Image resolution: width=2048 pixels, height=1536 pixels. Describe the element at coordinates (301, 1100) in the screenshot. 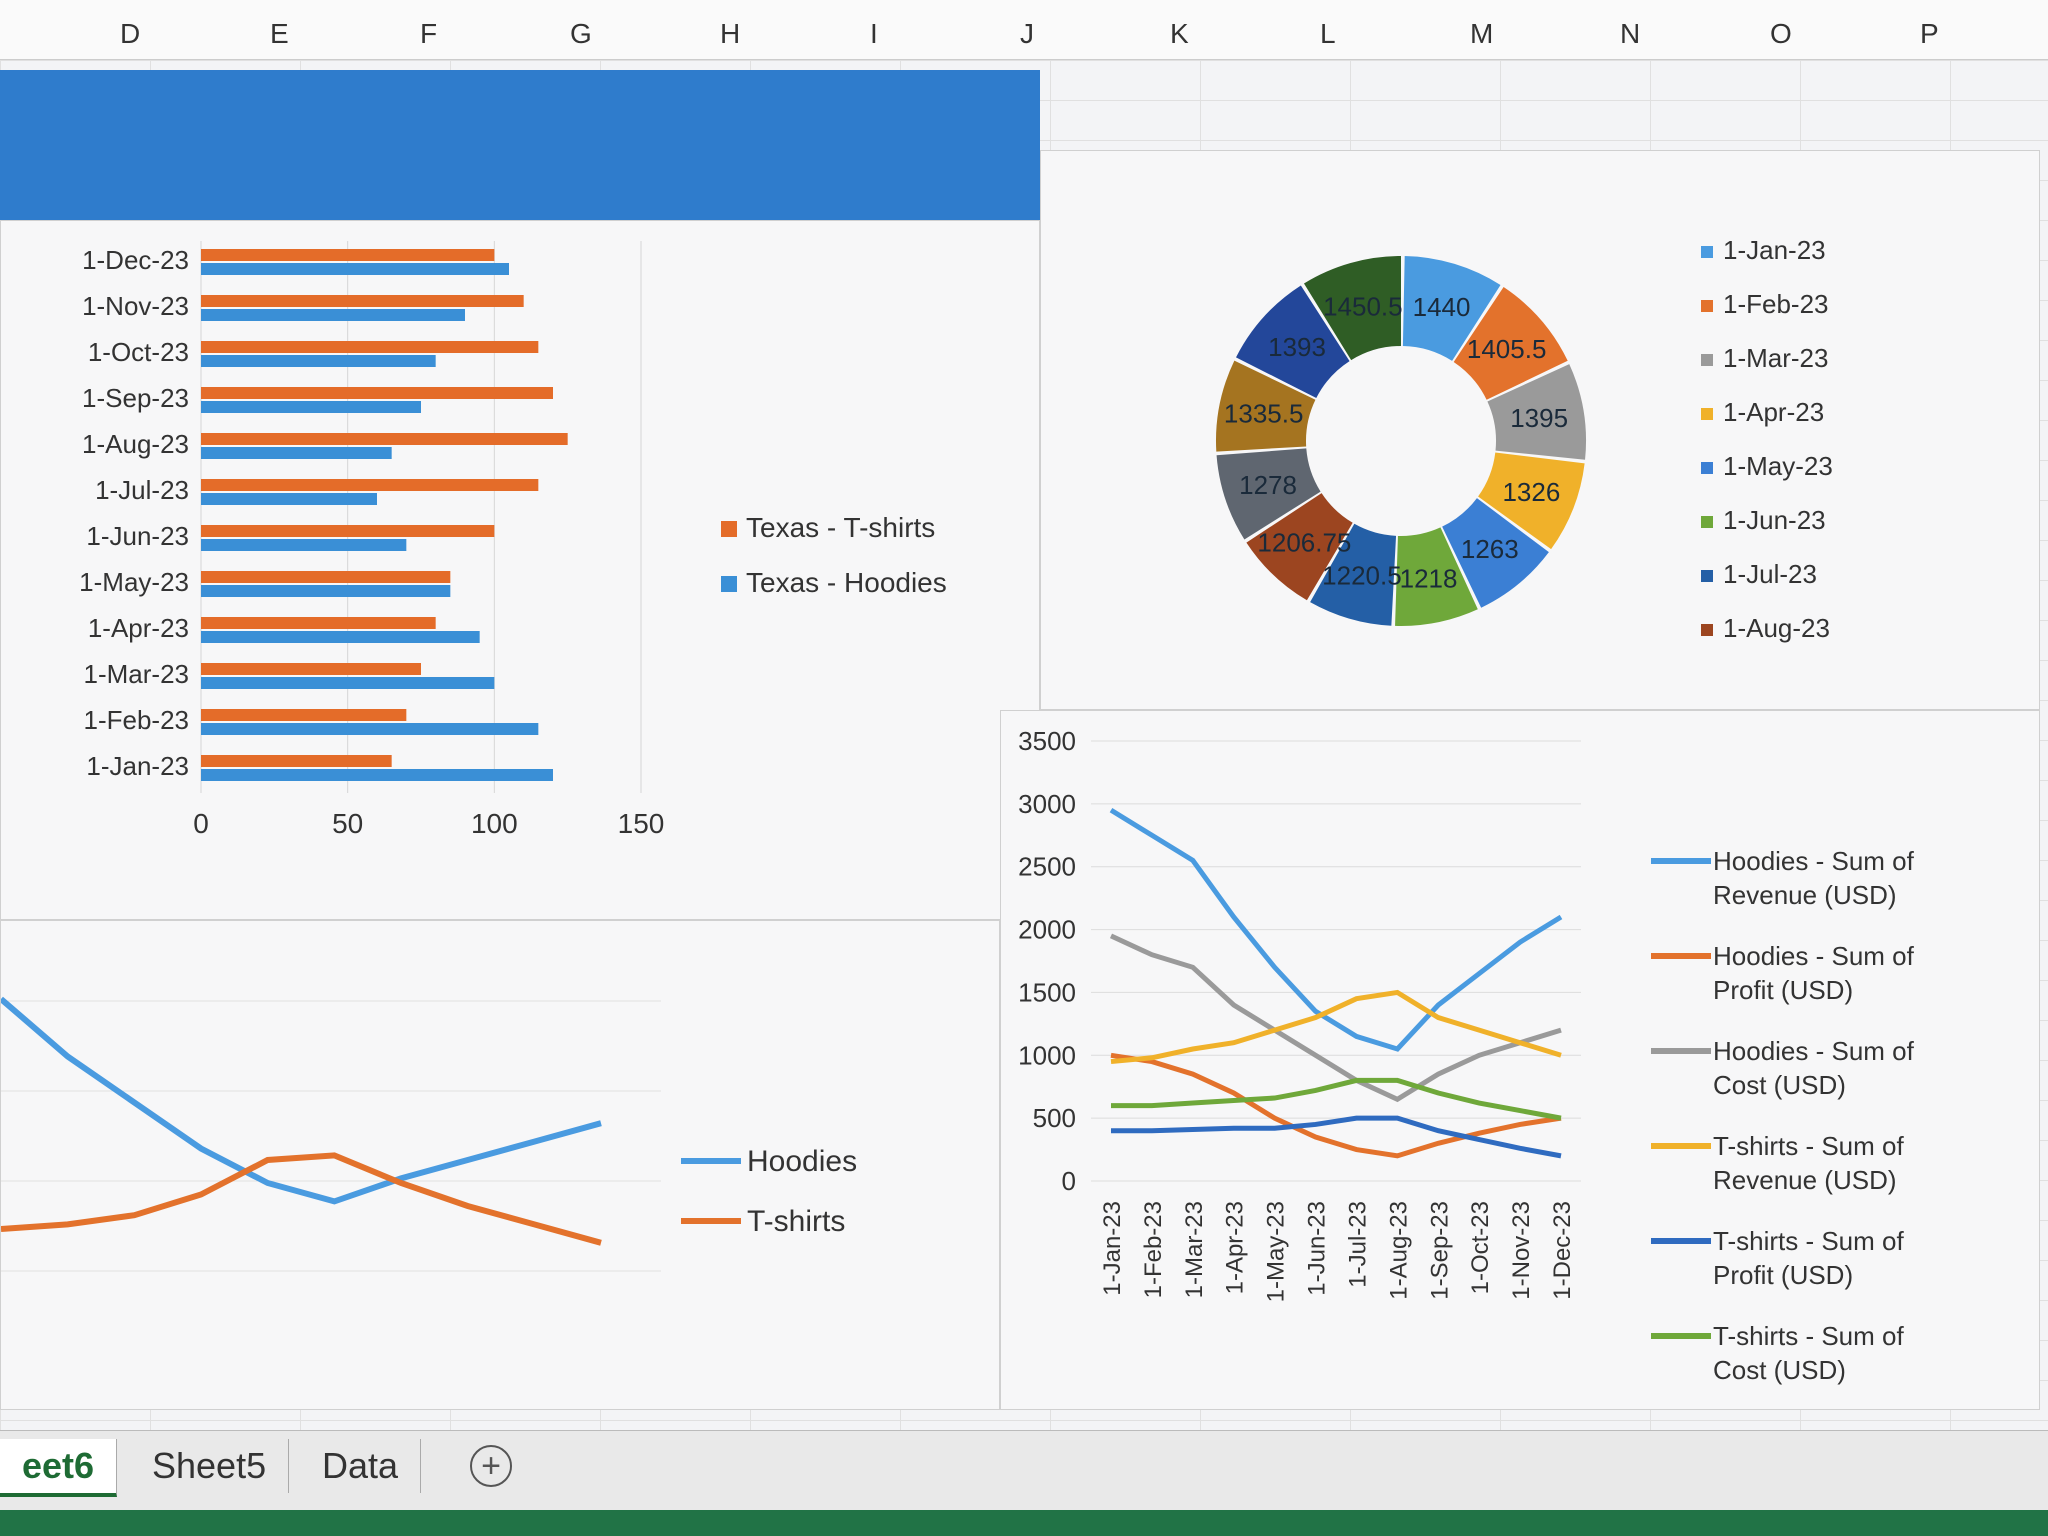

I see `line-hoodies` at that location.